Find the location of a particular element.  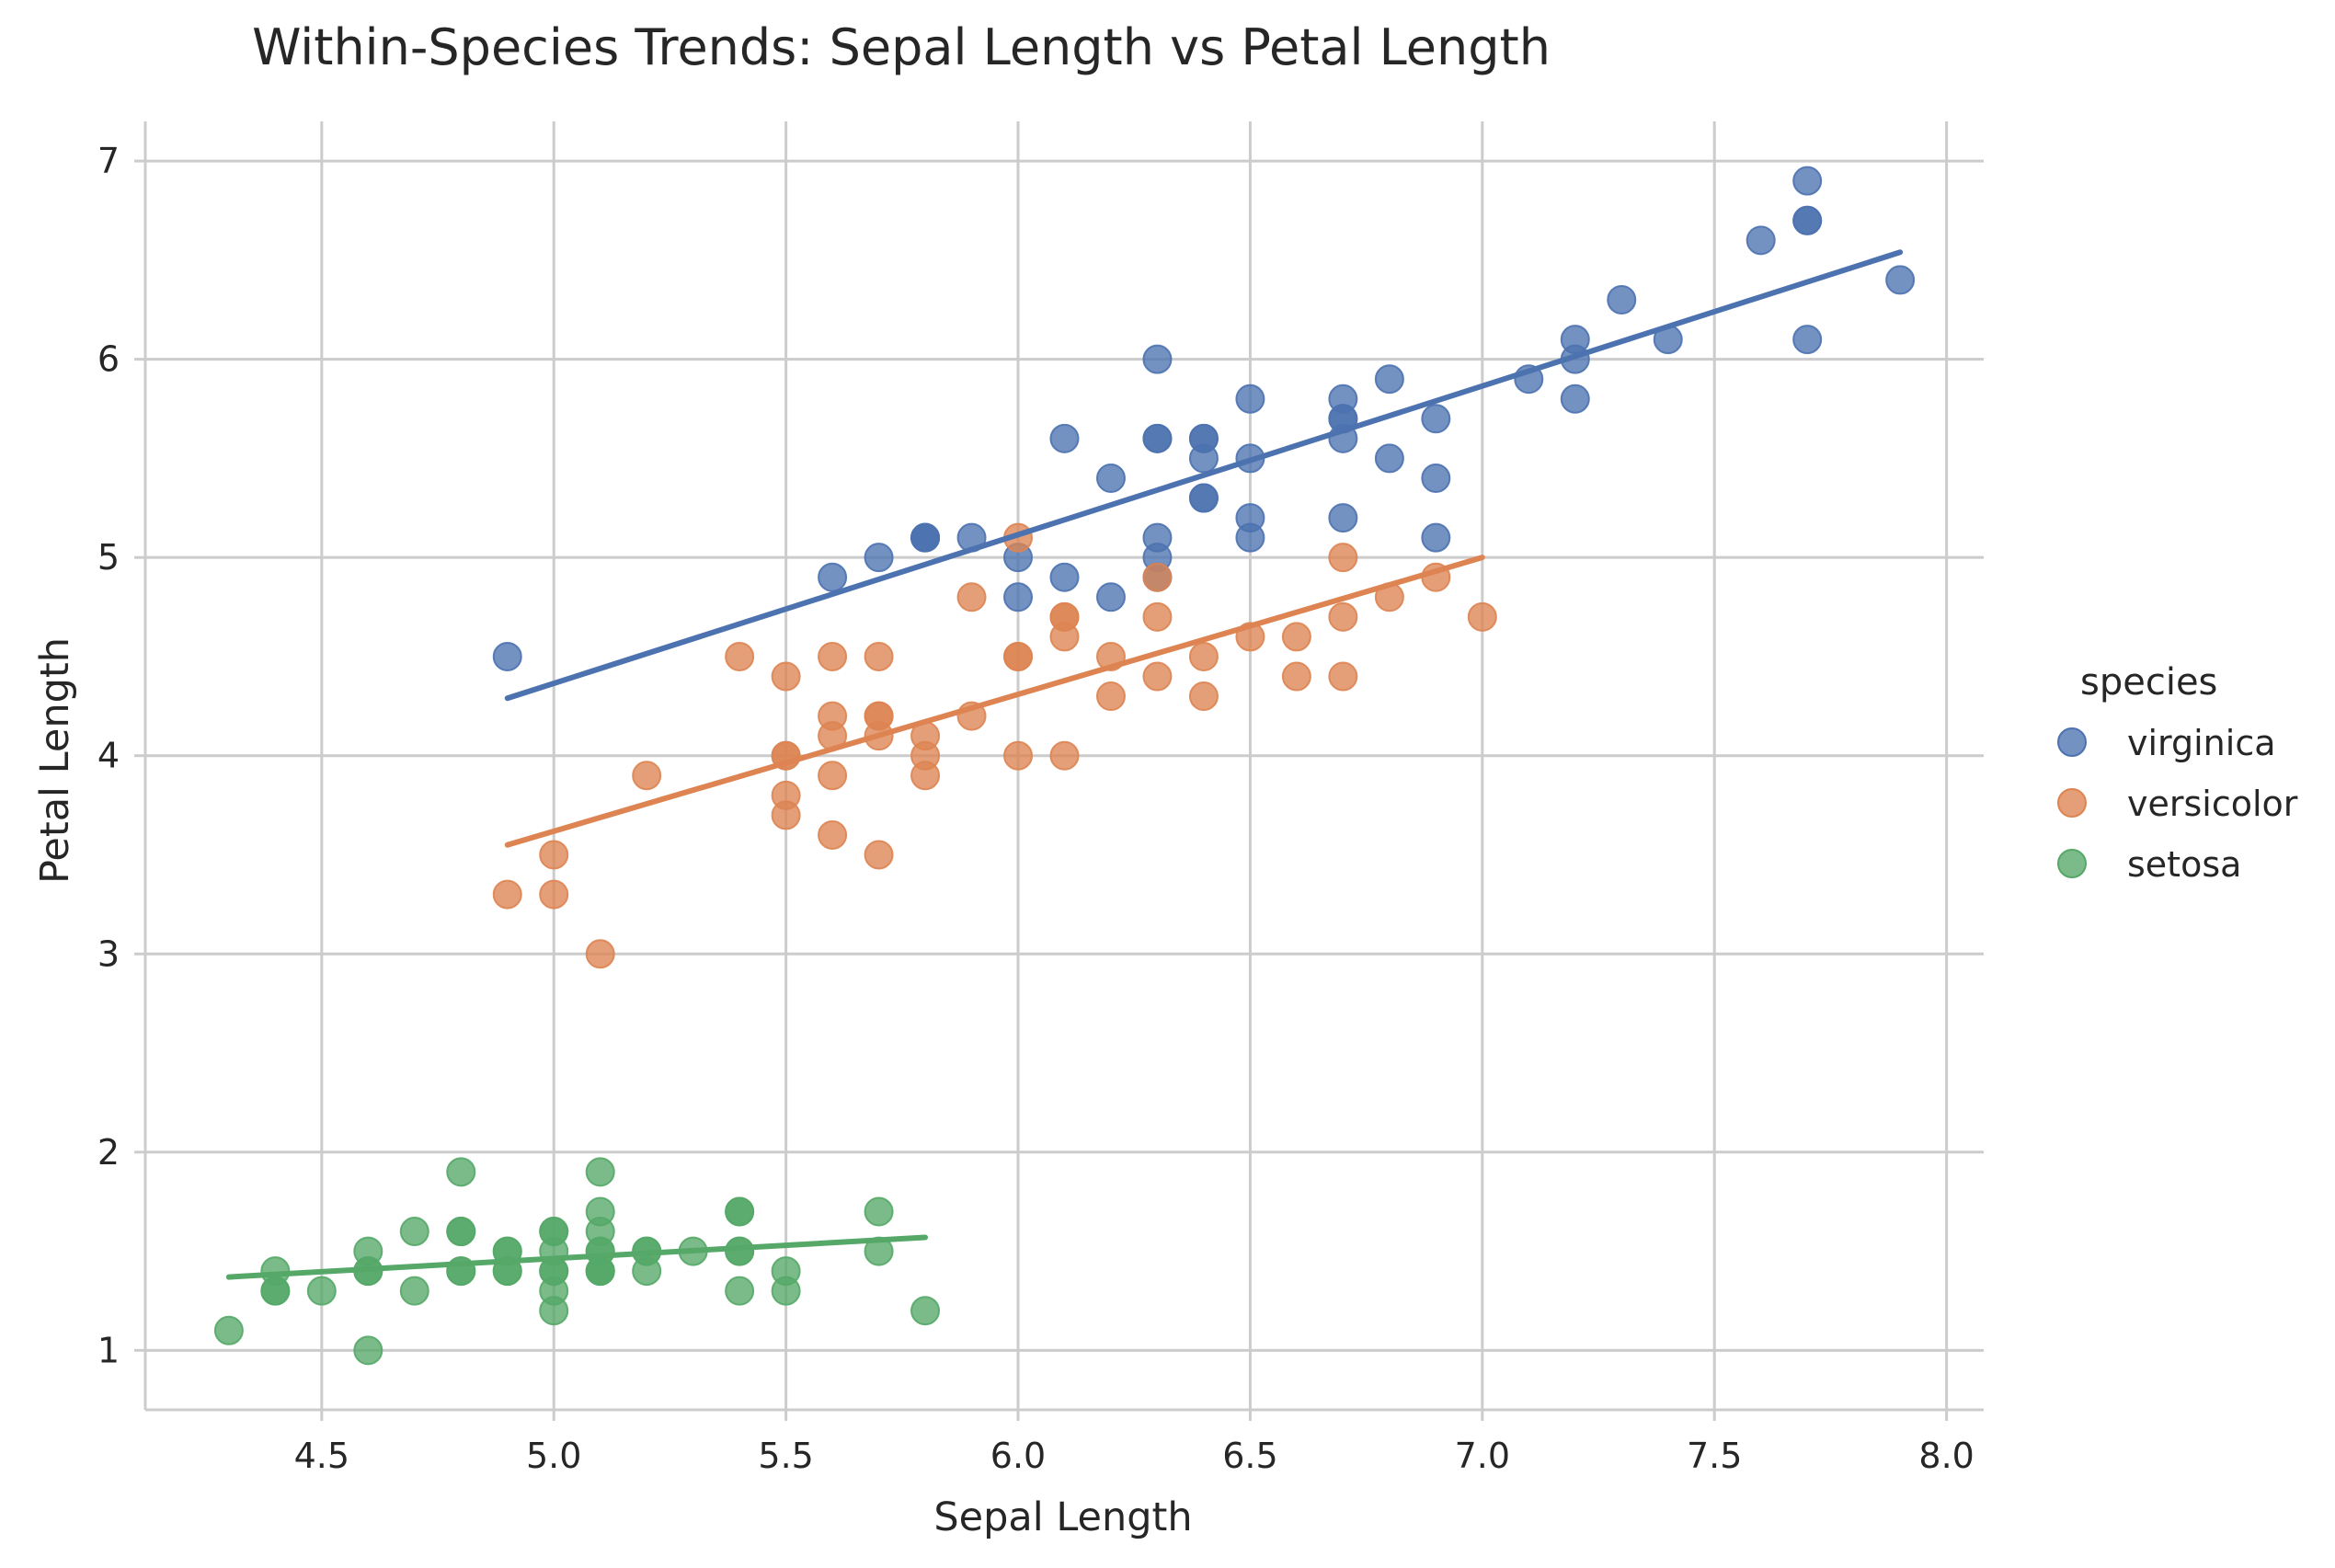

legend-marker-versicolor is located at coordinates (2072, 803).